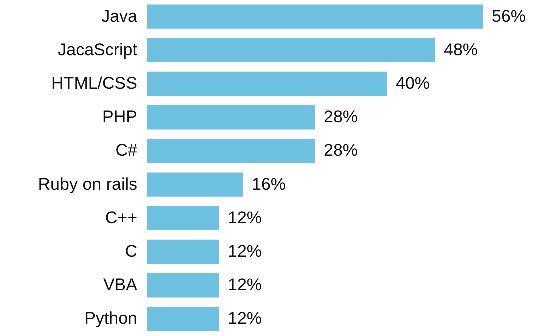 This screenshot has width=540, height=336. Describe the element at coordinates (95, 83) in the screenshot. I see `y-tick-label: HTML/CSS` at that location.